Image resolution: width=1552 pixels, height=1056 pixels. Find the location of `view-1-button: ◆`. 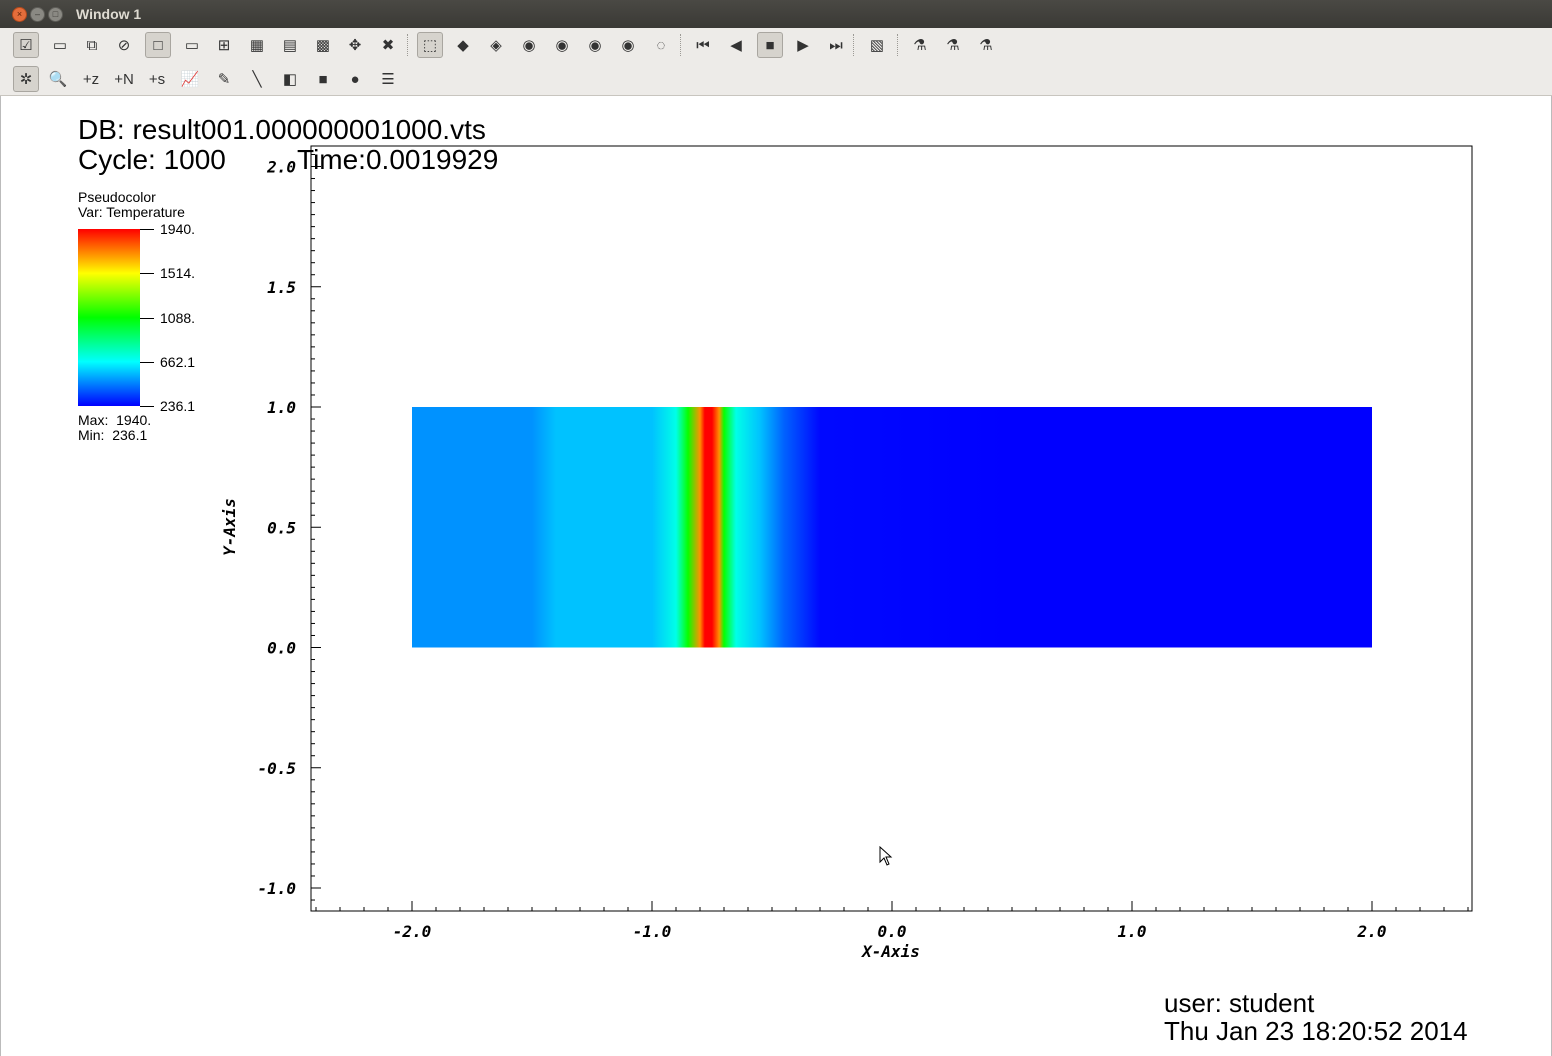

view-1-button: ◆ is located at coordinates (463, 45).